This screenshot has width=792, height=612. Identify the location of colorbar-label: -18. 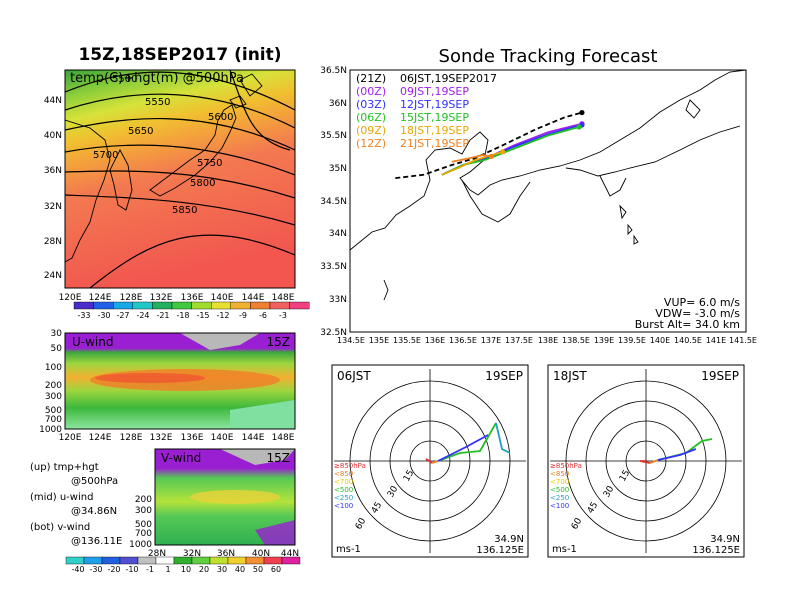
(182, 315).